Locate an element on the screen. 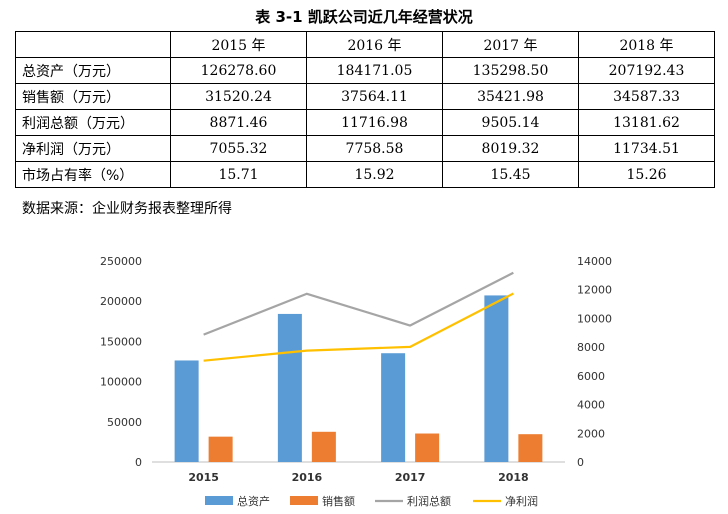 This screenshot has width=728, height=514. table-cell: 9505.14 is located at coordinates (510, 122).